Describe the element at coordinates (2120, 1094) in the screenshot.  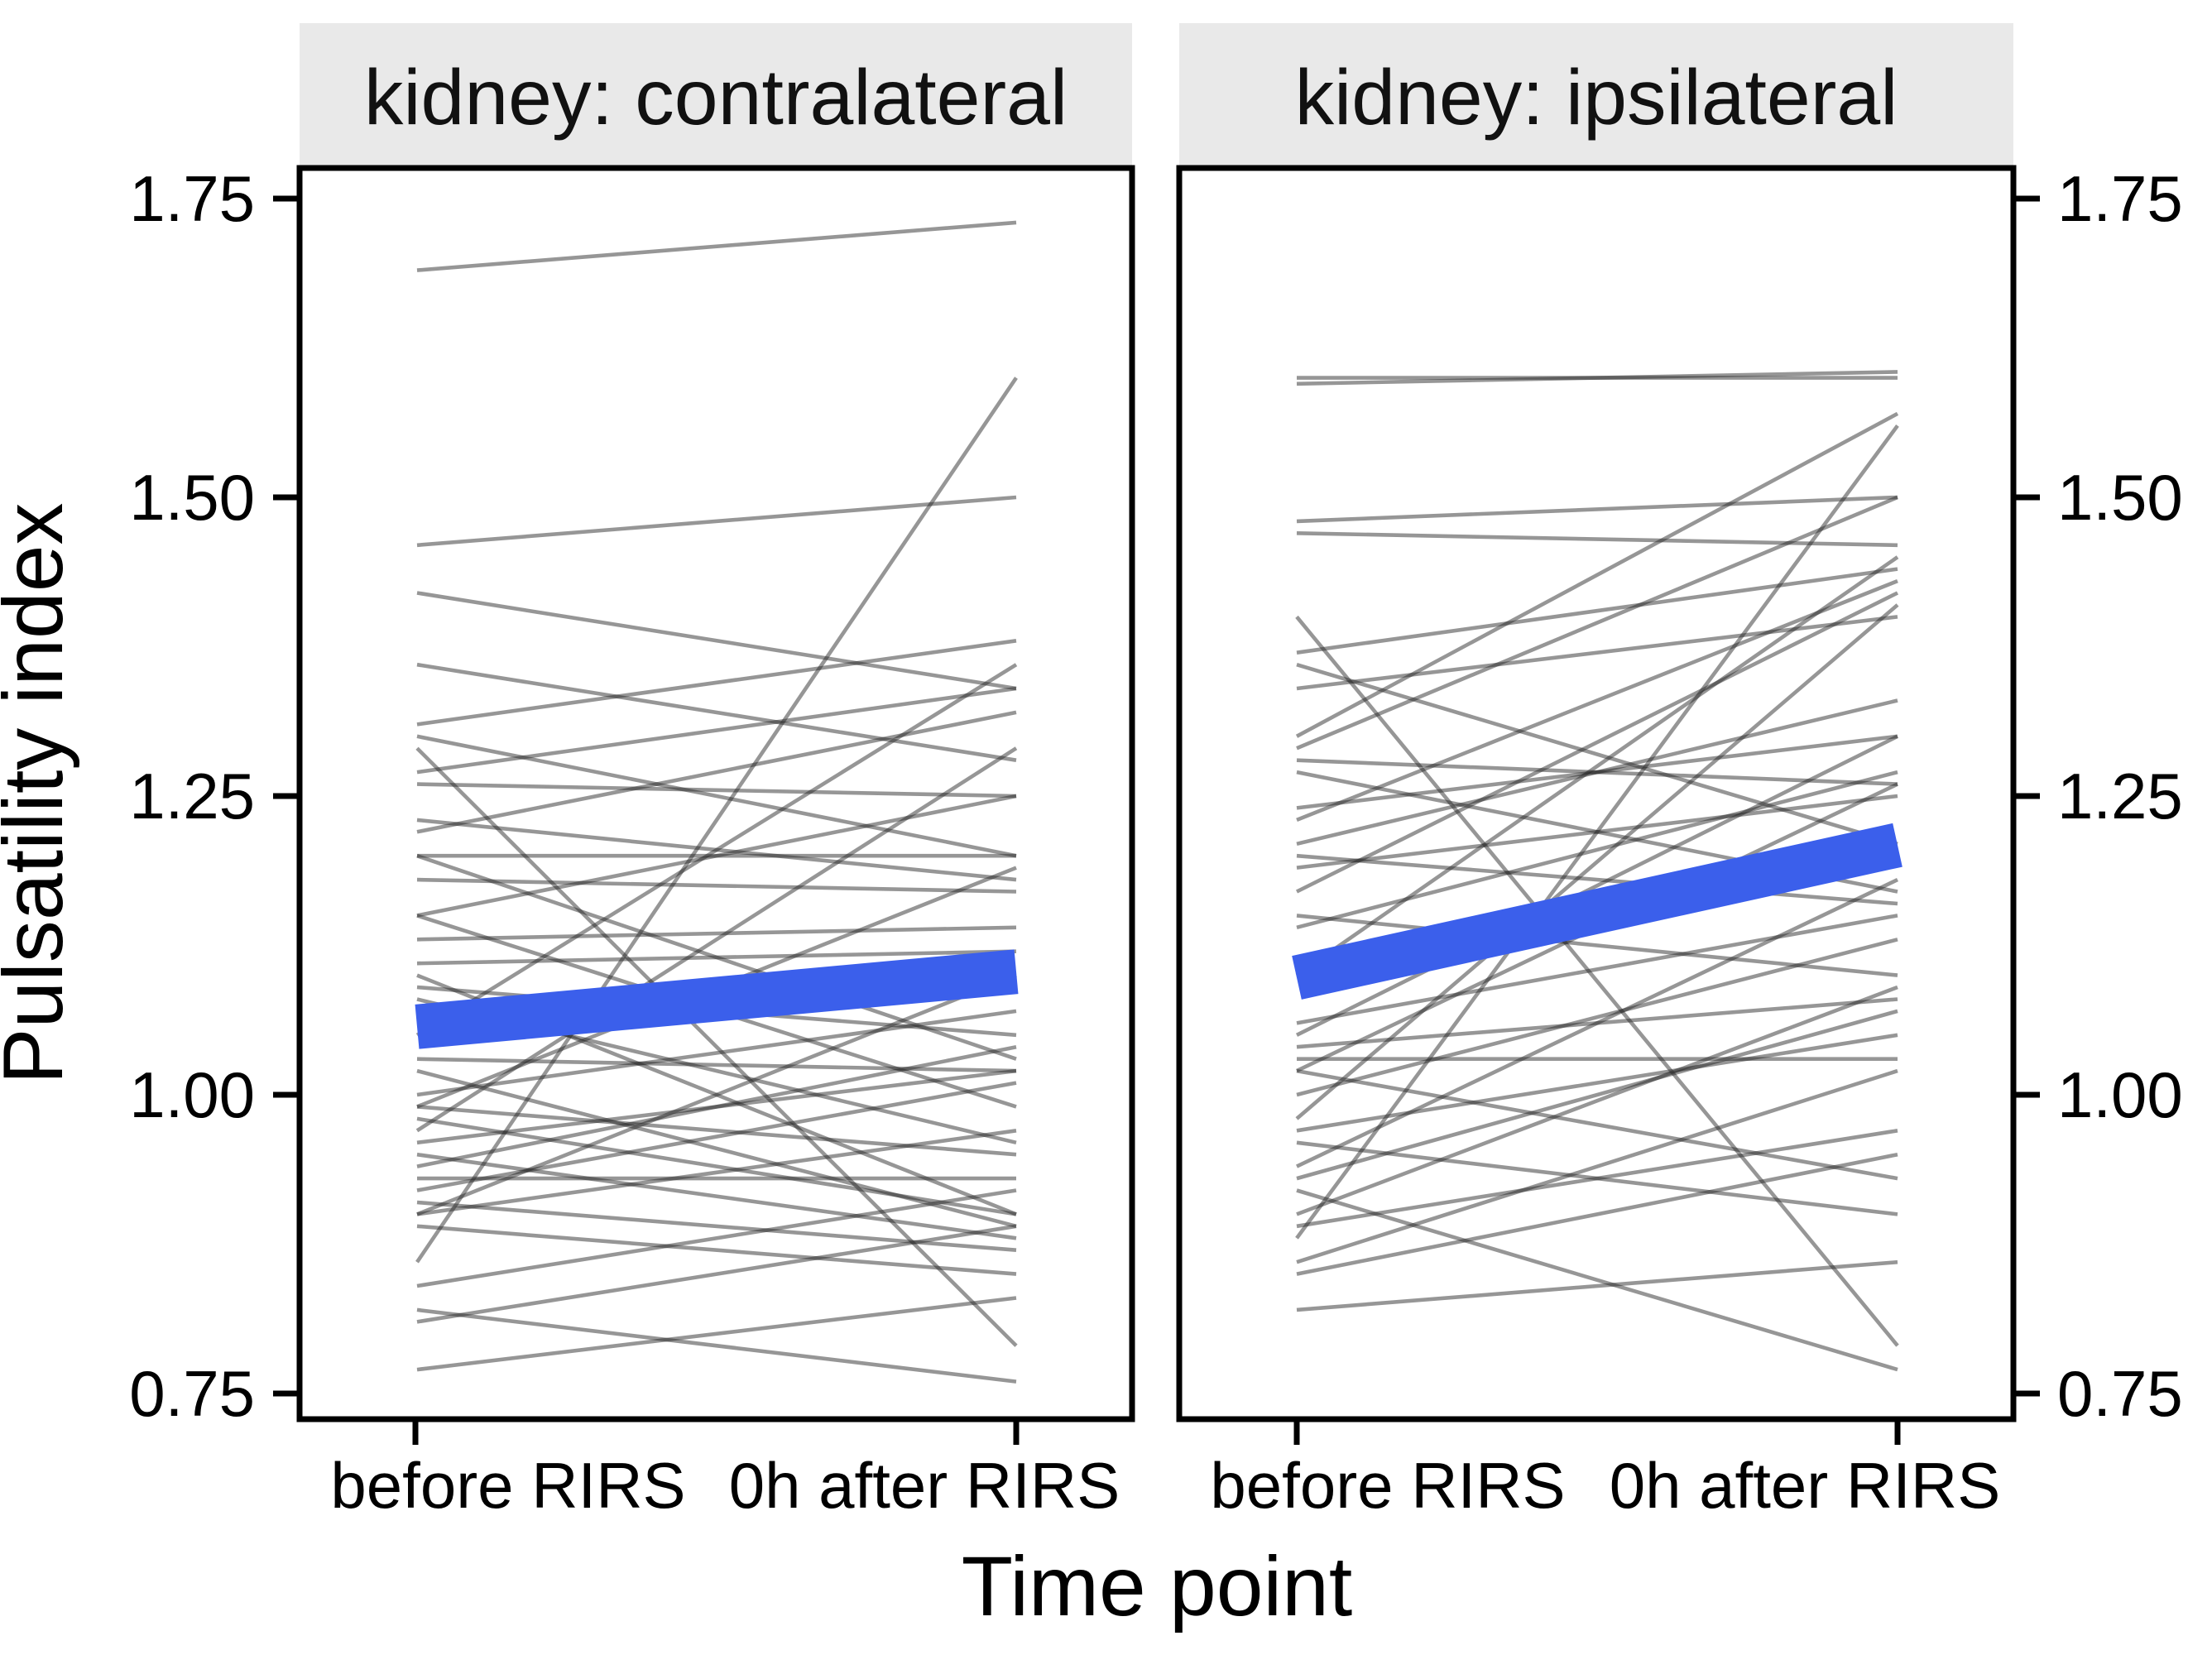
I see `y-tick-label-right-100: 1.00` at that location.